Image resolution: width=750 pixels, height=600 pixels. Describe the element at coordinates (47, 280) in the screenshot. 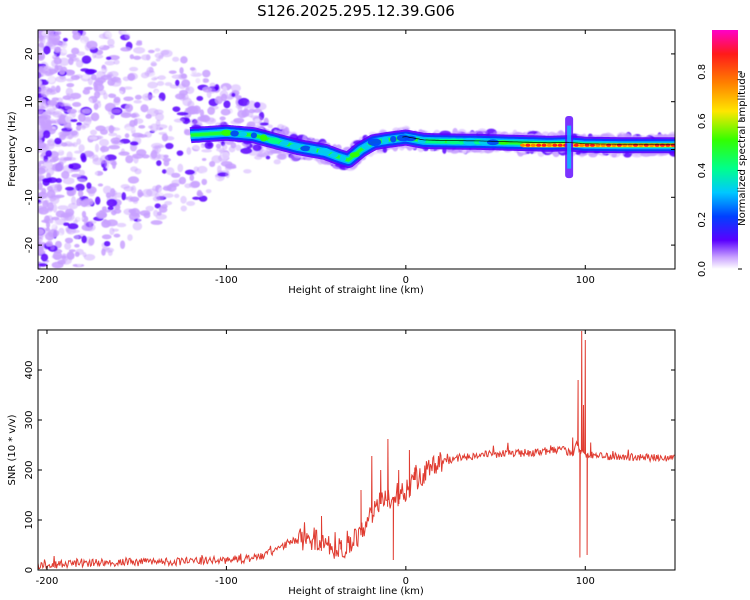

I see `spectrogram-x-tick-label: -200` at that location.